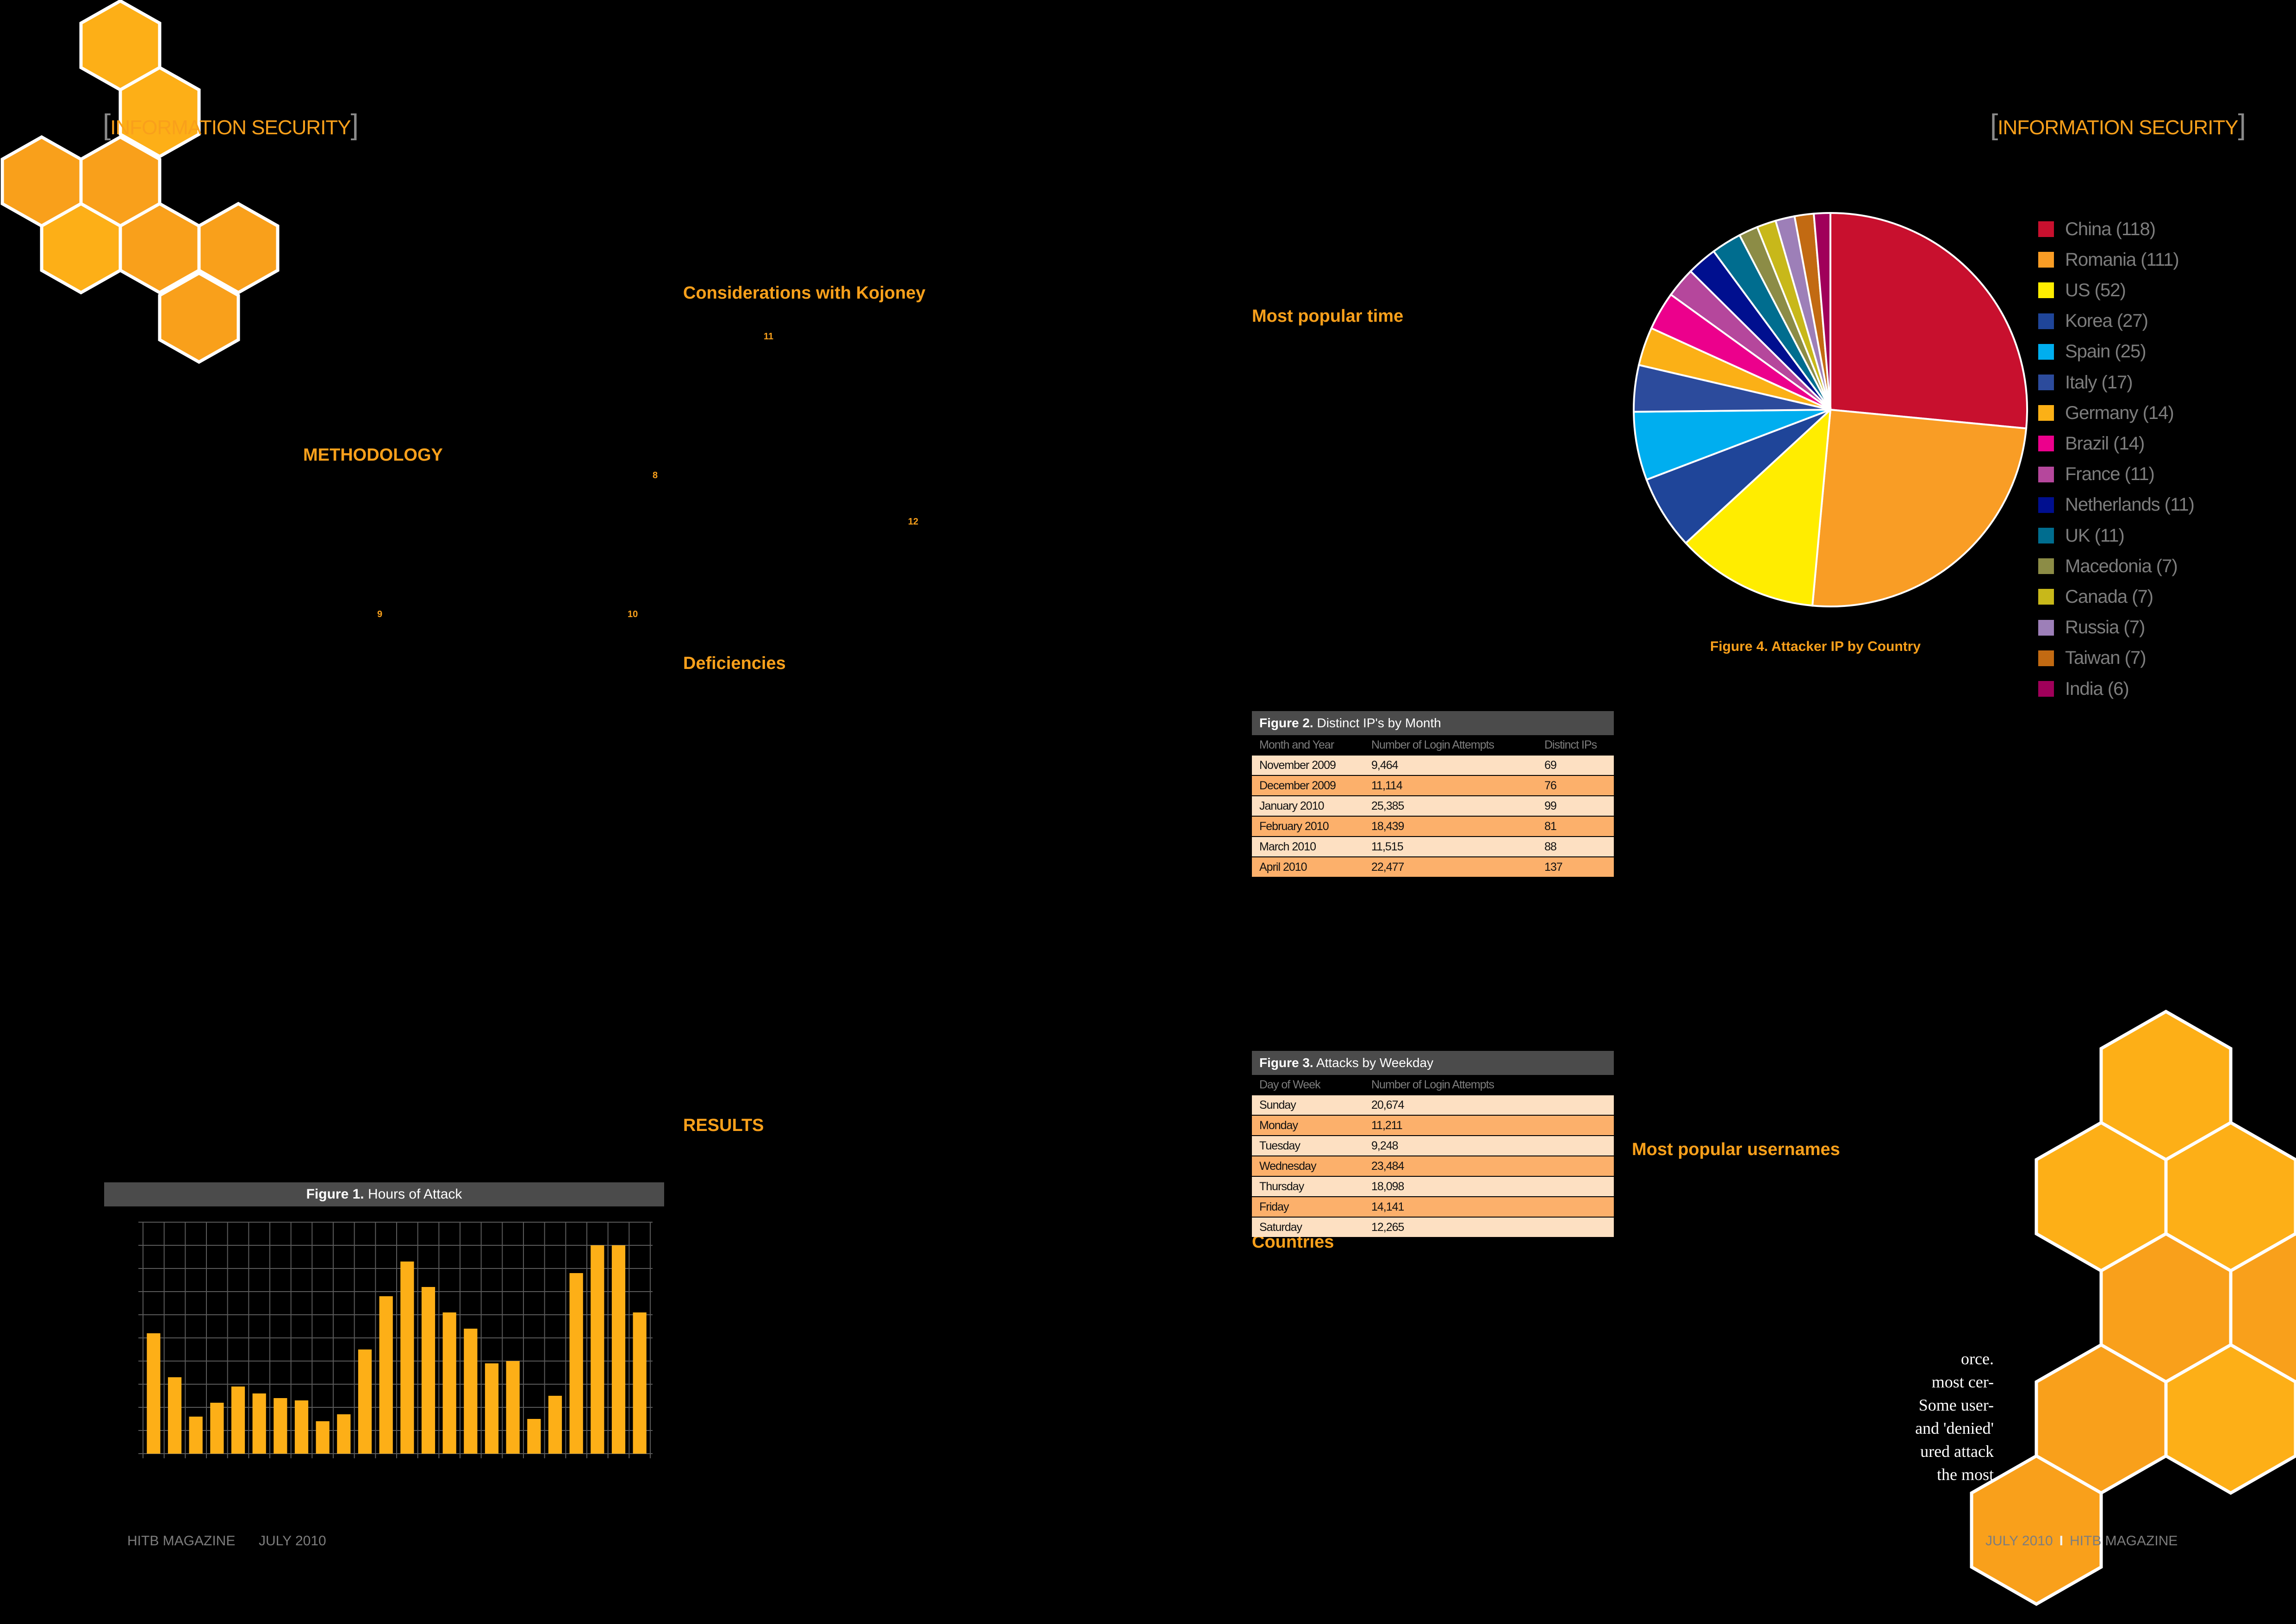 This screenshot has height=1624, width=2296. What do you see at coordinates (2105, 627) in the screenshot?
I see `legend-label: Russia (7)` at bounding box center [2105, 627].